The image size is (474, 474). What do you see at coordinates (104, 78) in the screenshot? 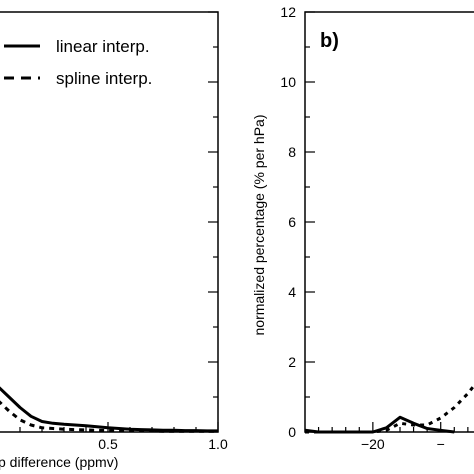
I see `legend-label-spline: spline interp.` at bounding box center [104, 78].